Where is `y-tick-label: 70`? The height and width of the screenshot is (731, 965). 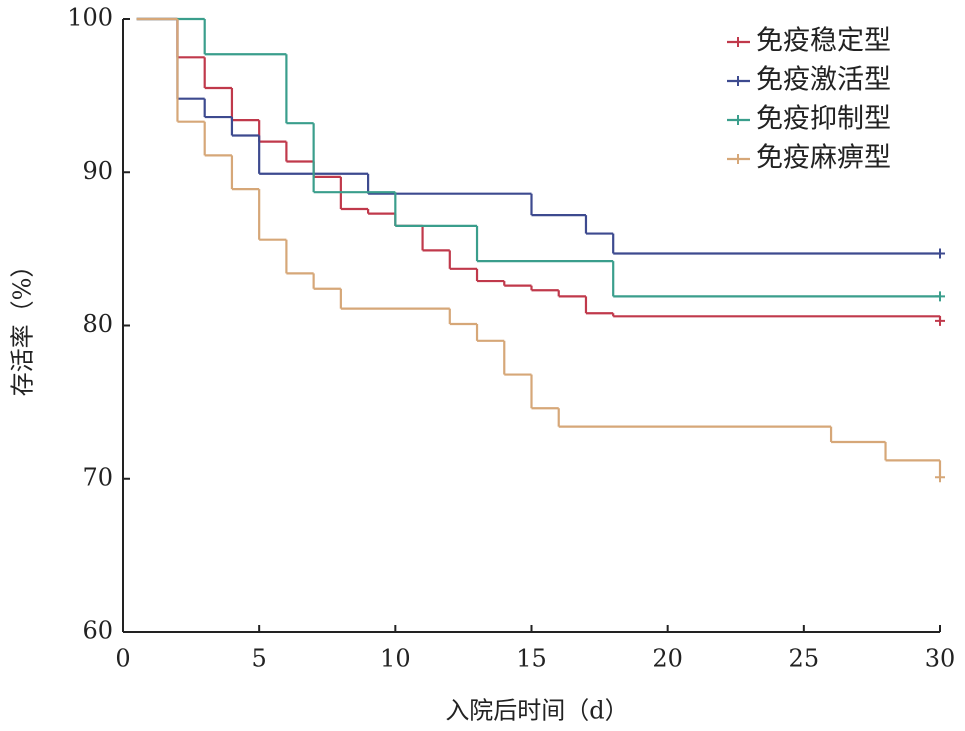 y-tick-label: 70 is located at coordinates (97, 477).